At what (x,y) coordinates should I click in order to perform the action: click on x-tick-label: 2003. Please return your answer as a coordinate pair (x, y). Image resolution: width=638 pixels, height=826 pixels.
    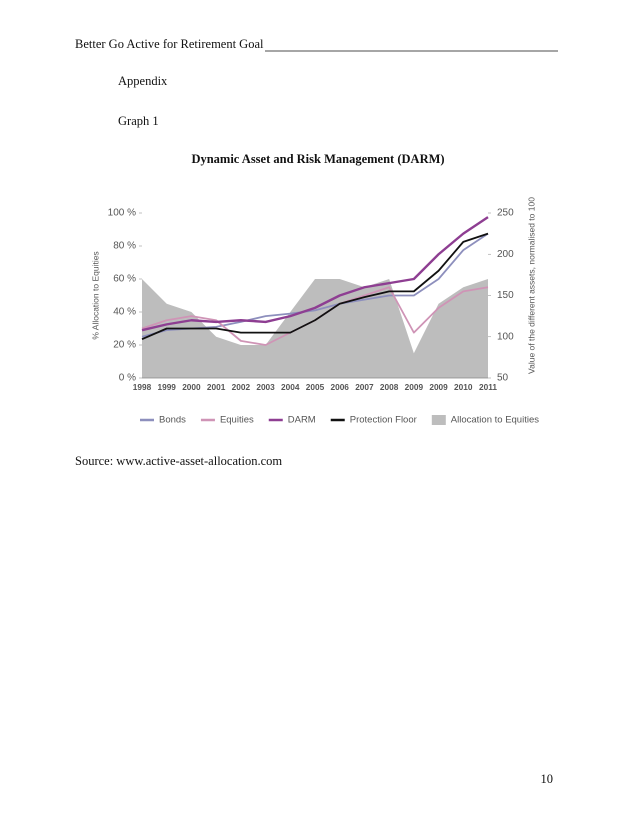
    Looking at the image, I should click on (265, 387).